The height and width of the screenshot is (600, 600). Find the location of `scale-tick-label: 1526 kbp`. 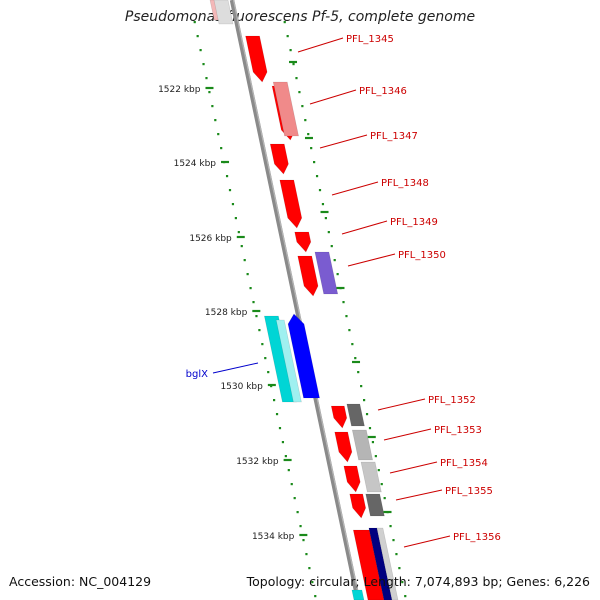

scale-tick-label: 1526 kbp is located at coordinates (210, 239).